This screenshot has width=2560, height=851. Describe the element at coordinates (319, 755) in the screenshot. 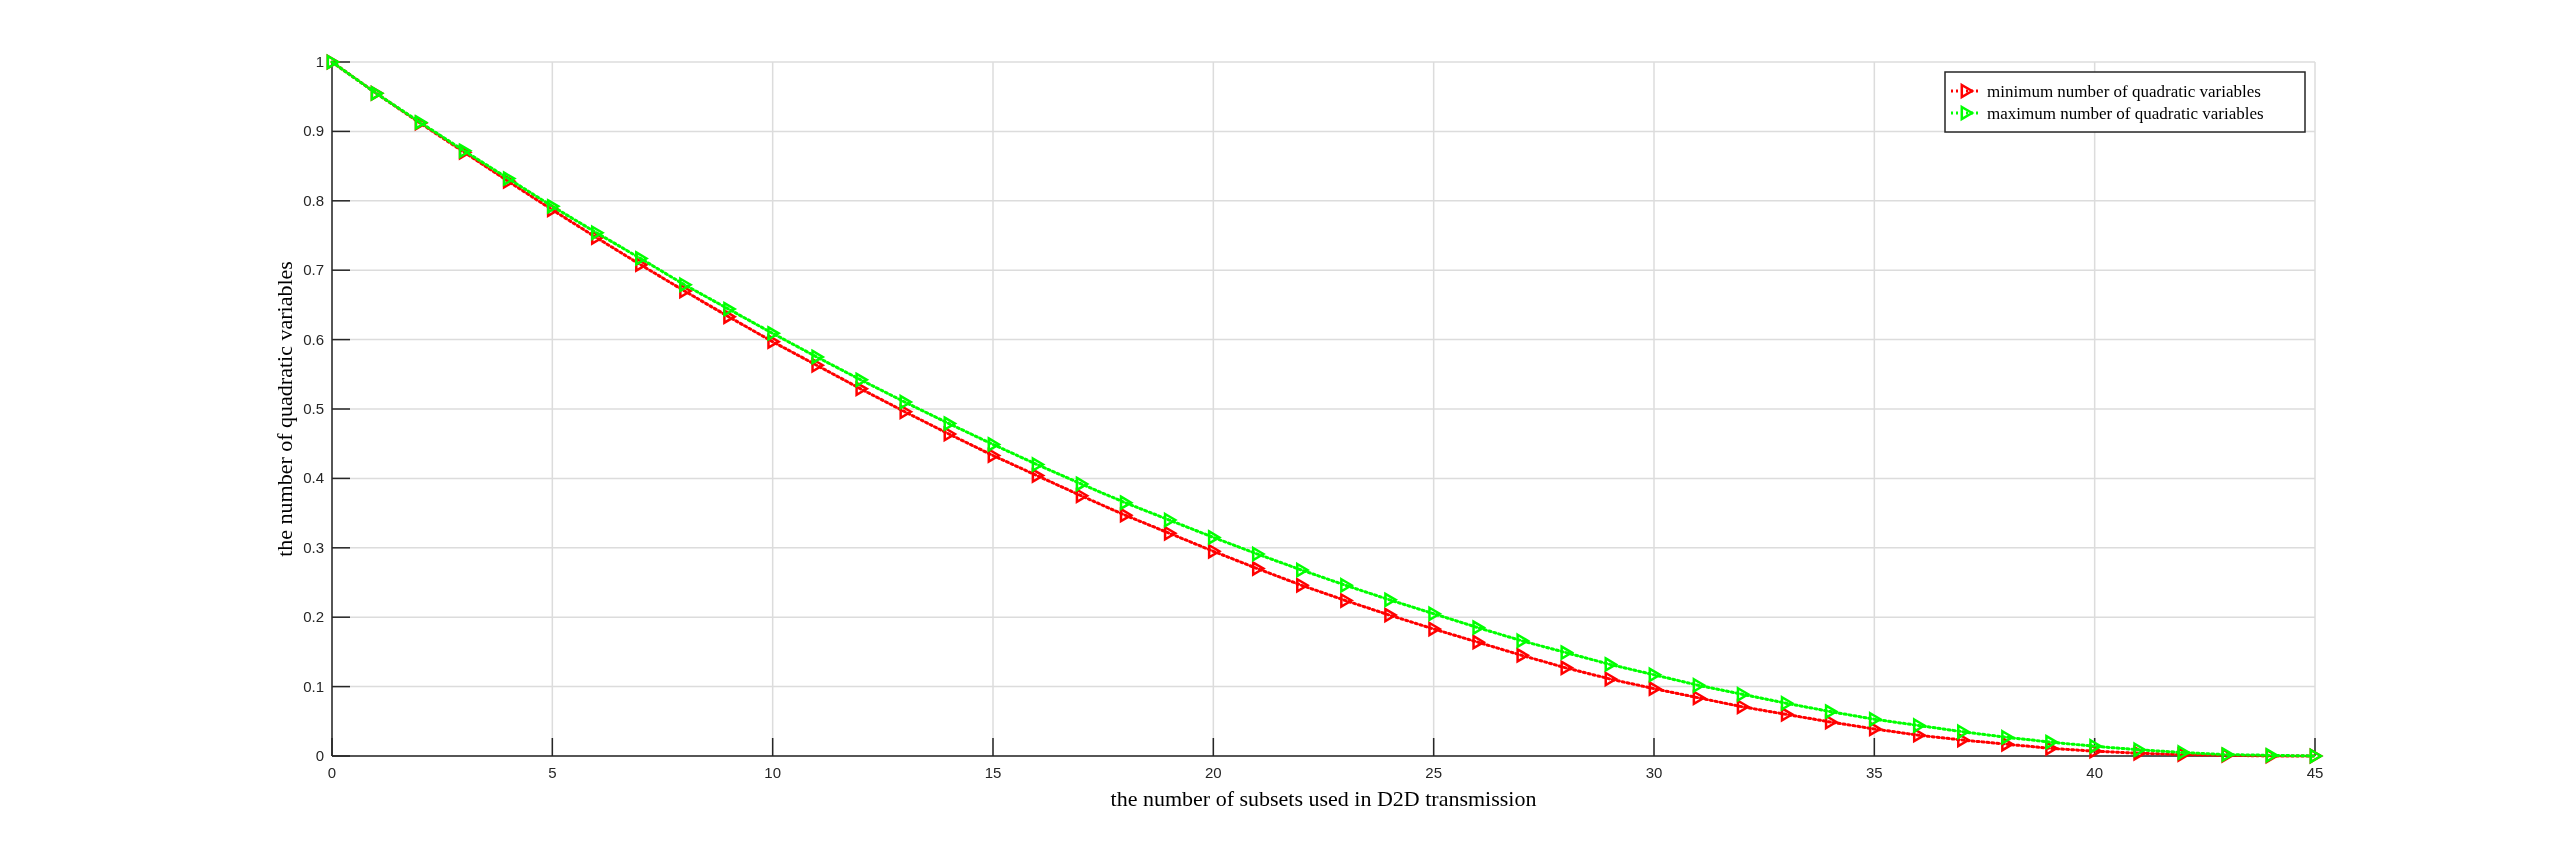

I see `y-tick-label: 0` at that location.